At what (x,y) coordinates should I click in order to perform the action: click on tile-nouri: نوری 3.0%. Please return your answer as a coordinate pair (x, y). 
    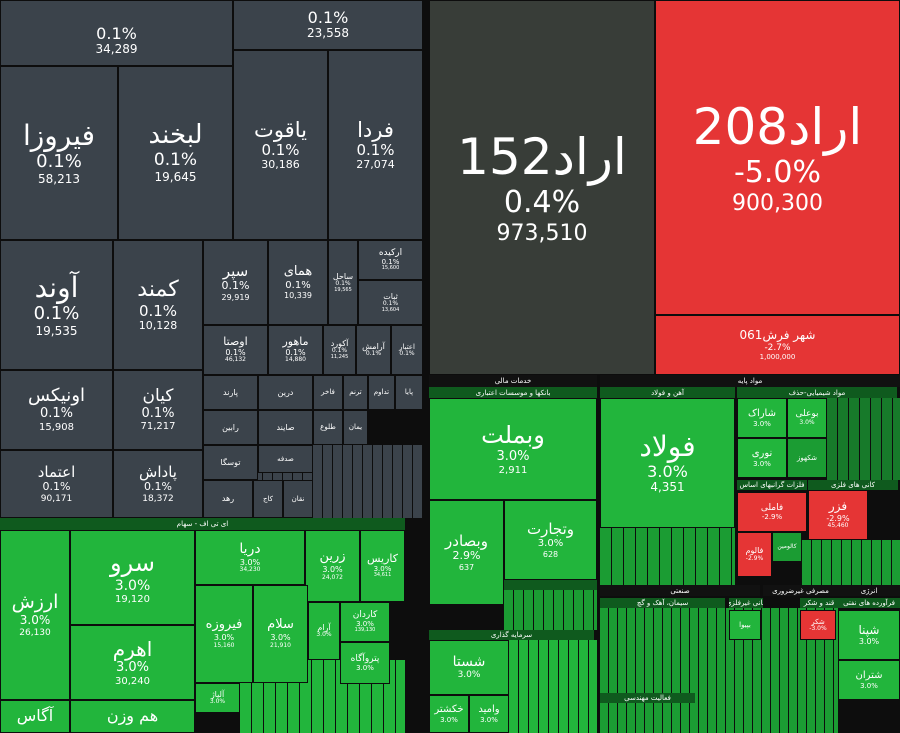
    Looking at the image, I should click on (762, 458).